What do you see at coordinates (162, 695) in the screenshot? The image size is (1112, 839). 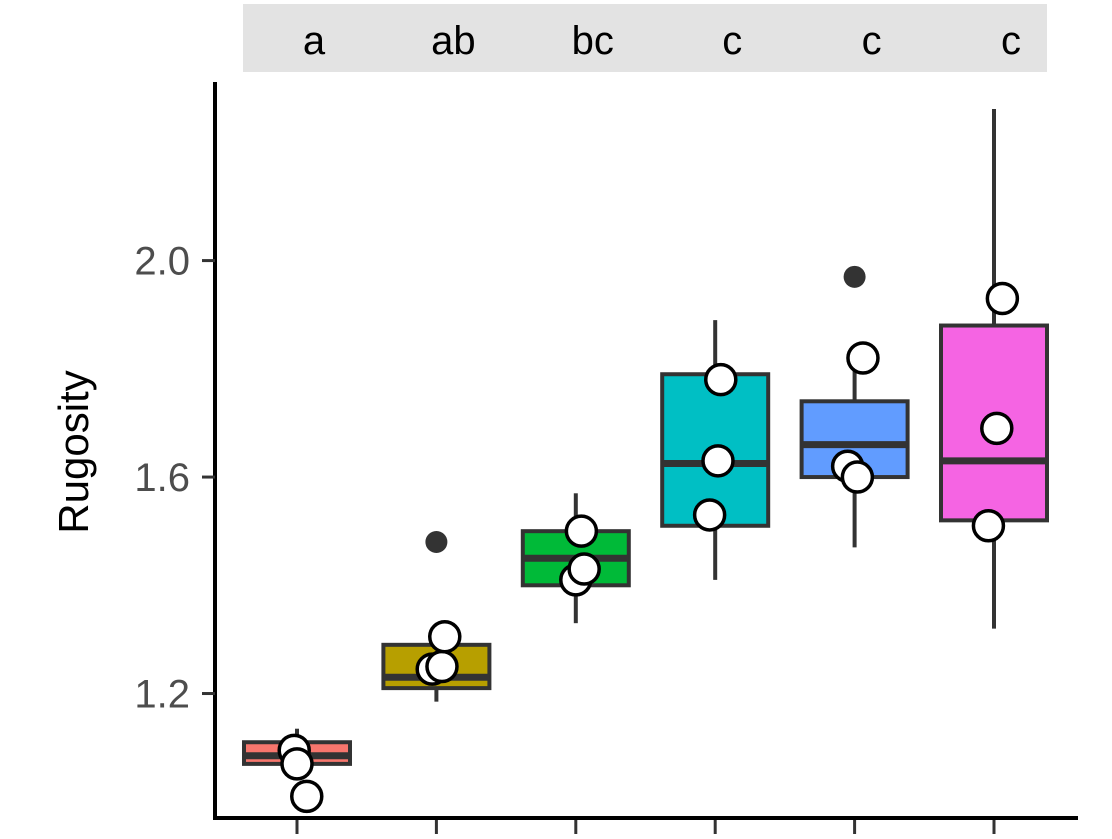 I see `y-tick-label: 1.2` at bounding box center [162, 695].